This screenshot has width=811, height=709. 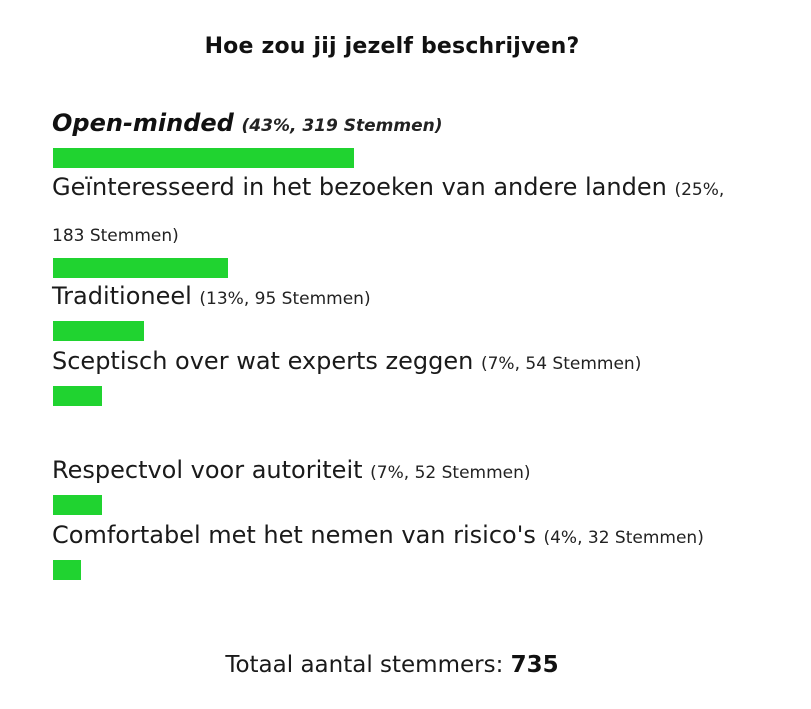 I want to click on answer-meta: (7%, 52 Stemmen), so click(x=450, y=473).